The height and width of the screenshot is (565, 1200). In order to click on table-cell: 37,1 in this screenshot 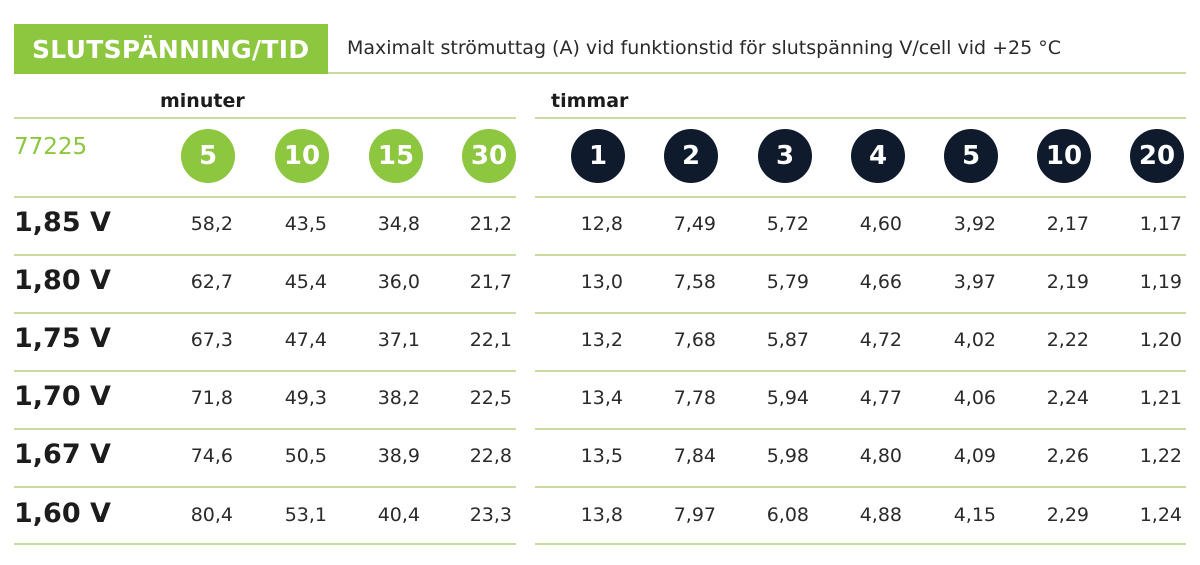, I will do `click(398, 340)`.